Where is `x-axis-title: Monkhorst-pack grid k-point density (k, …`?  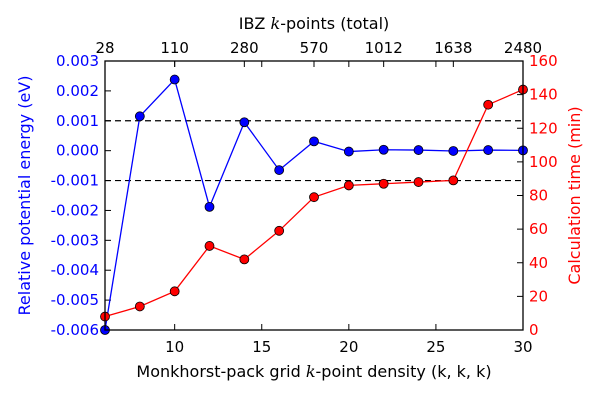
x-axis-title: Monkhorst-pack grid k-point density (k, … is located at coordinates (313, 371).